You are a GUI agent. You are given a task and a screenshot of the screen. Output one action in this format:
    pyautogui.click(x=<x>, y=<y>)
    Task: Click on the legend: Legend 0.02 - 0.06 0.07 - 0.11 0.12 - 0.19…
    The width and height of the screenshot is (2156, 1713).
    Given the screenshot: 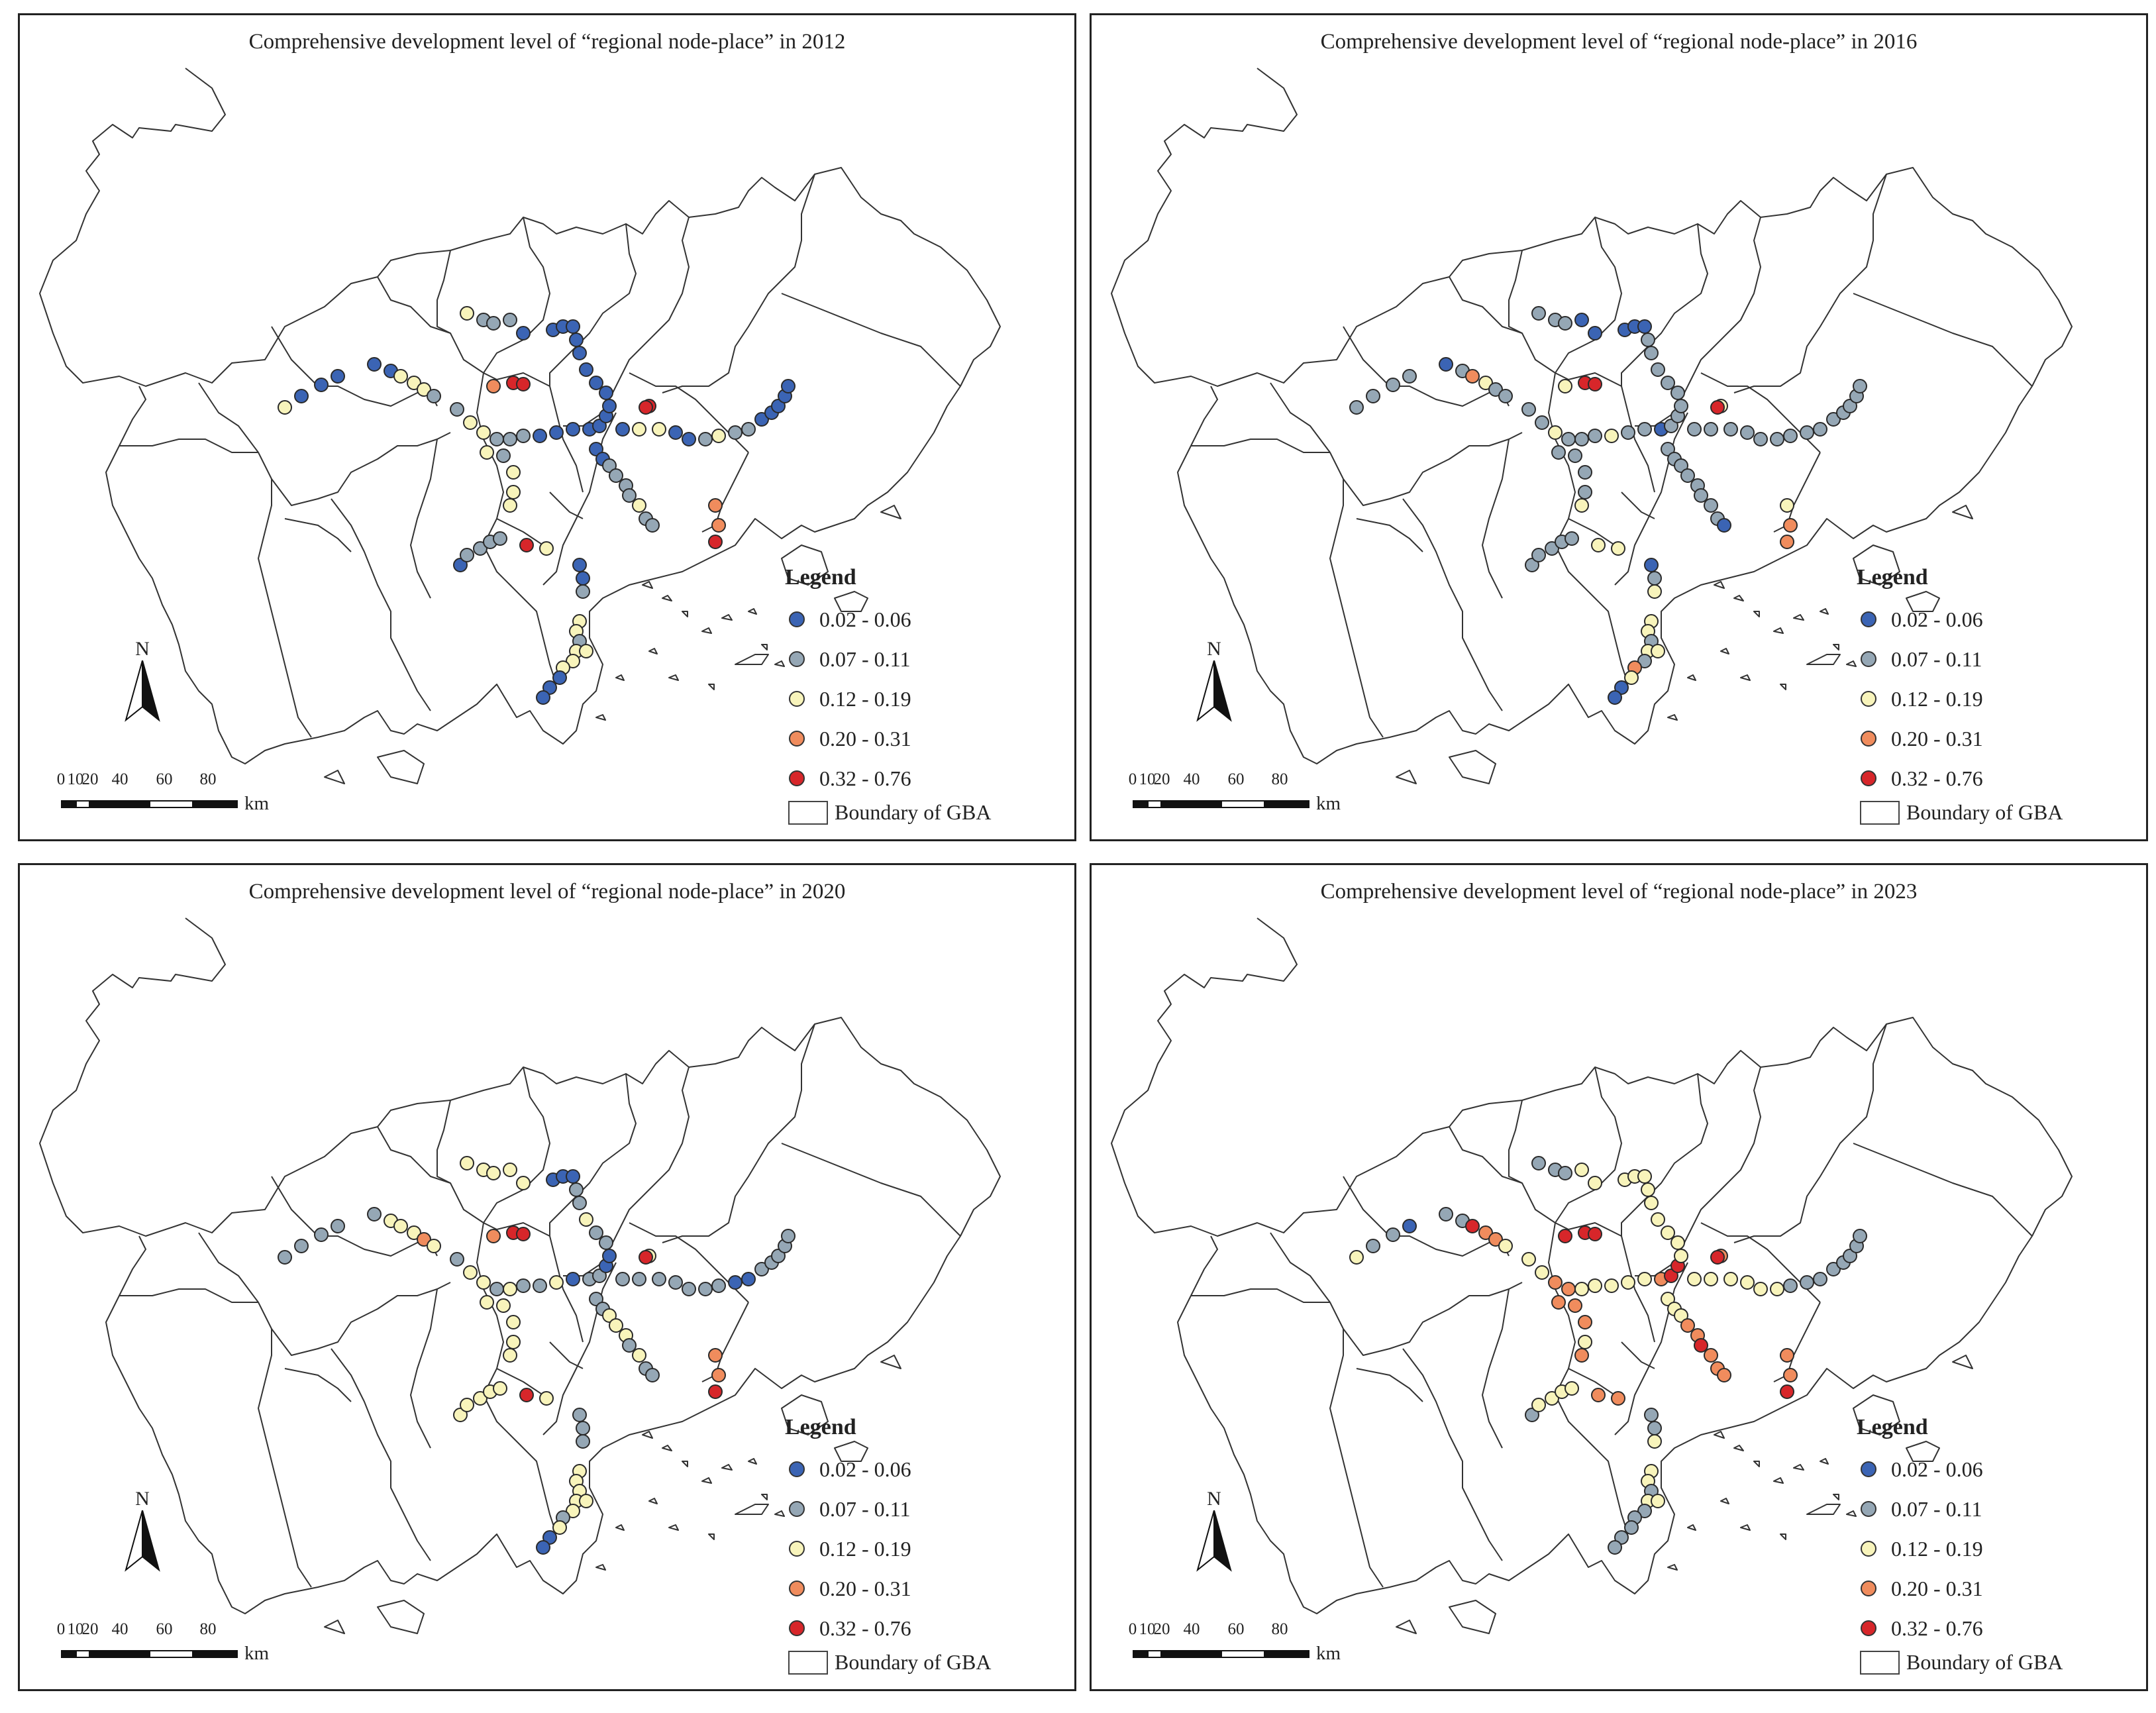 What is the action you would take?
    pyautogui.click(x=848, y=681)
    